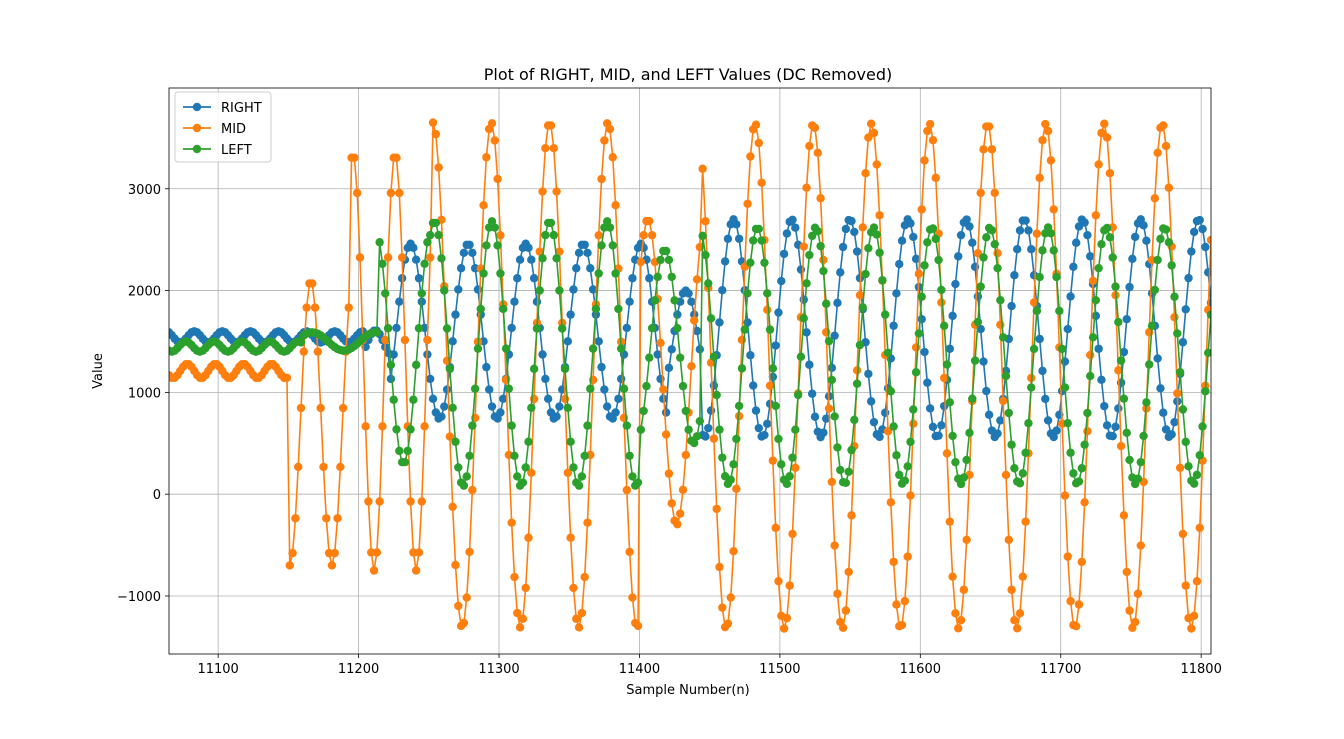 Image resolution: width=1344 pixels, height=739 pixels. I want to click on y-tick-label: 2000, so click(144, 292).